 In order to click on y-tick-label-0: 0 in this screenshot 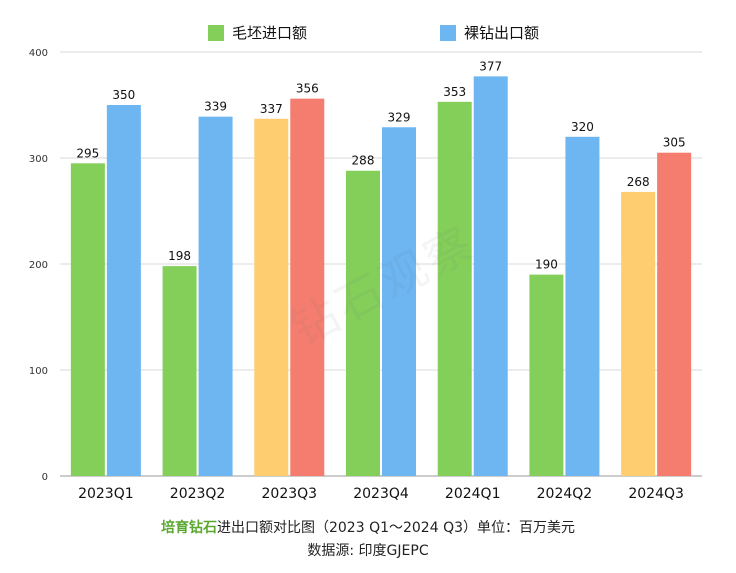, I will do `click(45, 477)`.